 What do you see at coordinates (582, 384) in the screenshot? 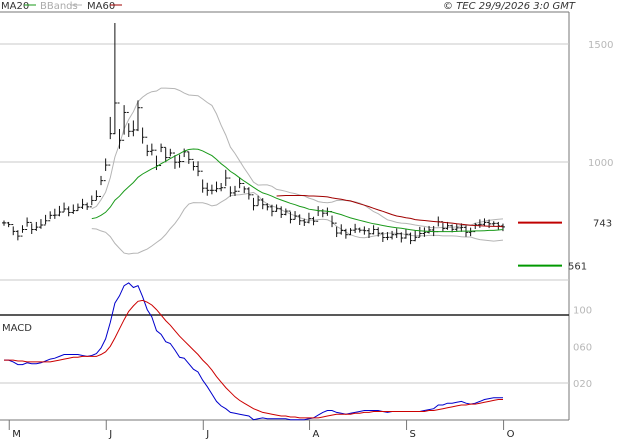
I see `macd-y-tick-label: 020` at bounding box center [582, 384].